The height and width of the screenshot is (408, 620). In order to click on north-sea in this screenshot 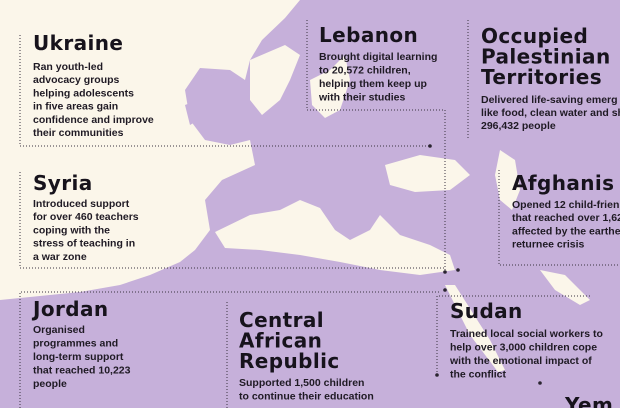, I will do `click(275, 80)`.